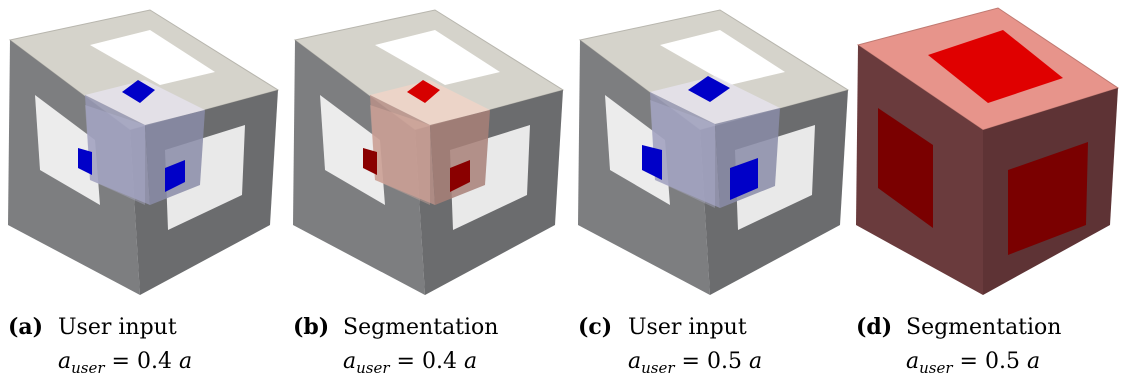  Describe the element at coordinates (395, 347) in the screenshot. I see `caption-b: (b) Segmentation auser = 0.4 a` at that location.